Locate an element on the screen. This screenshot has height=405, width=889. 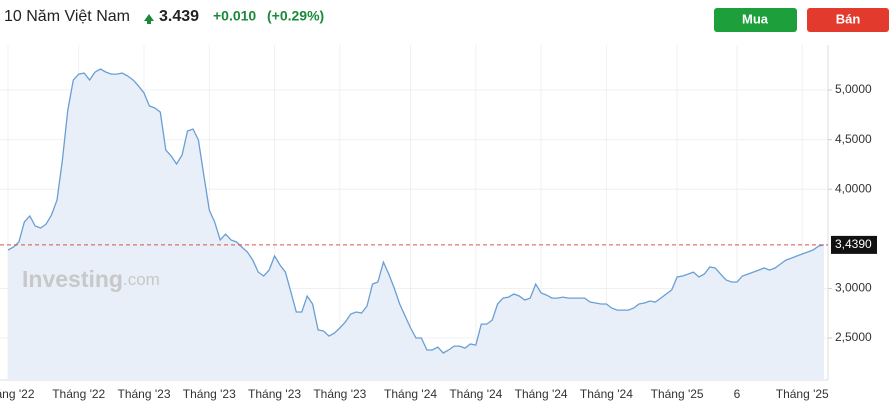
change: +0.010 is located at coordinates (234, 16).